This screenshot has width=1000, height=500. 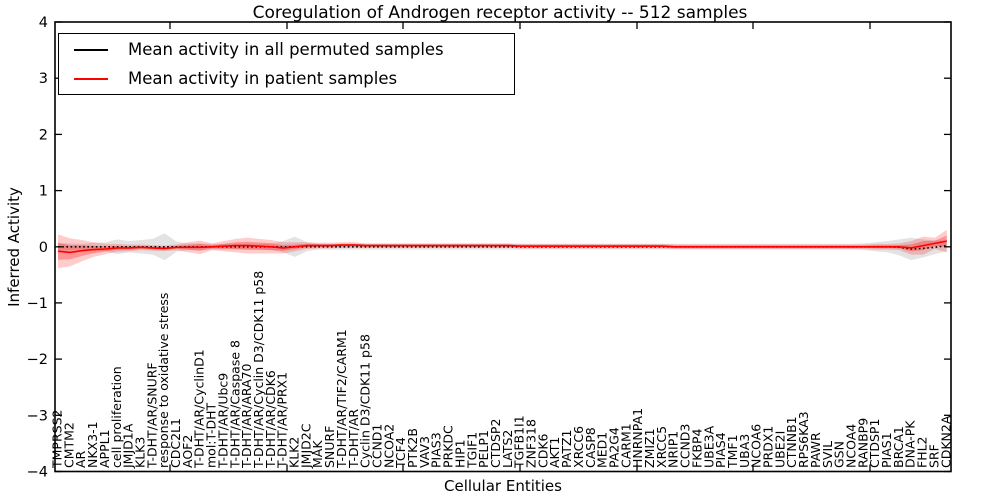 I want to click on x-tick-label: PIAS1, so click(x=886, y=450).